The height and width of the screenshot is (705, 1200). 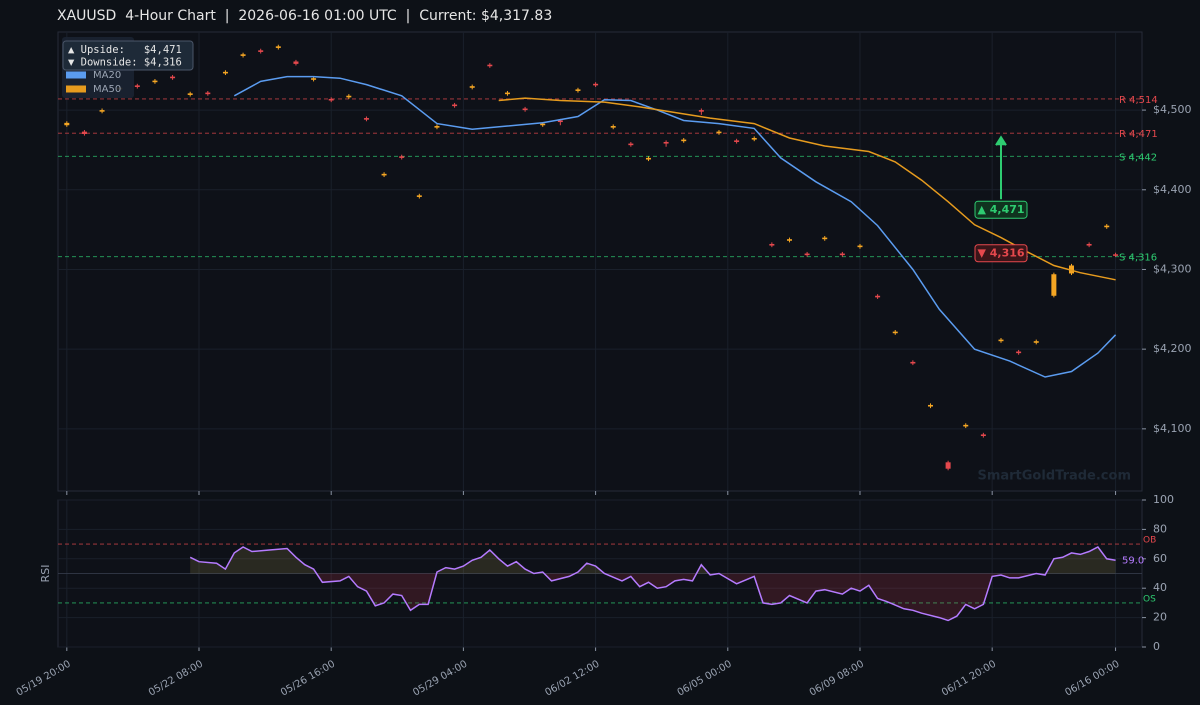 I want to click on y-tick-label: 80, so click(x=1160, y=528).